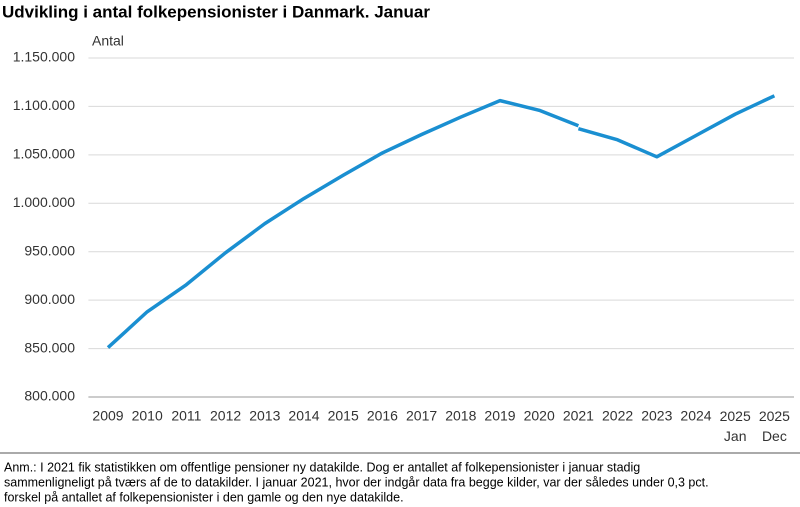 The image size is (800, 507). What do you see at coordinates (225, 416) in the screenshot?
I see `x-tick-label: 2012` at bounding box center [225, 416].